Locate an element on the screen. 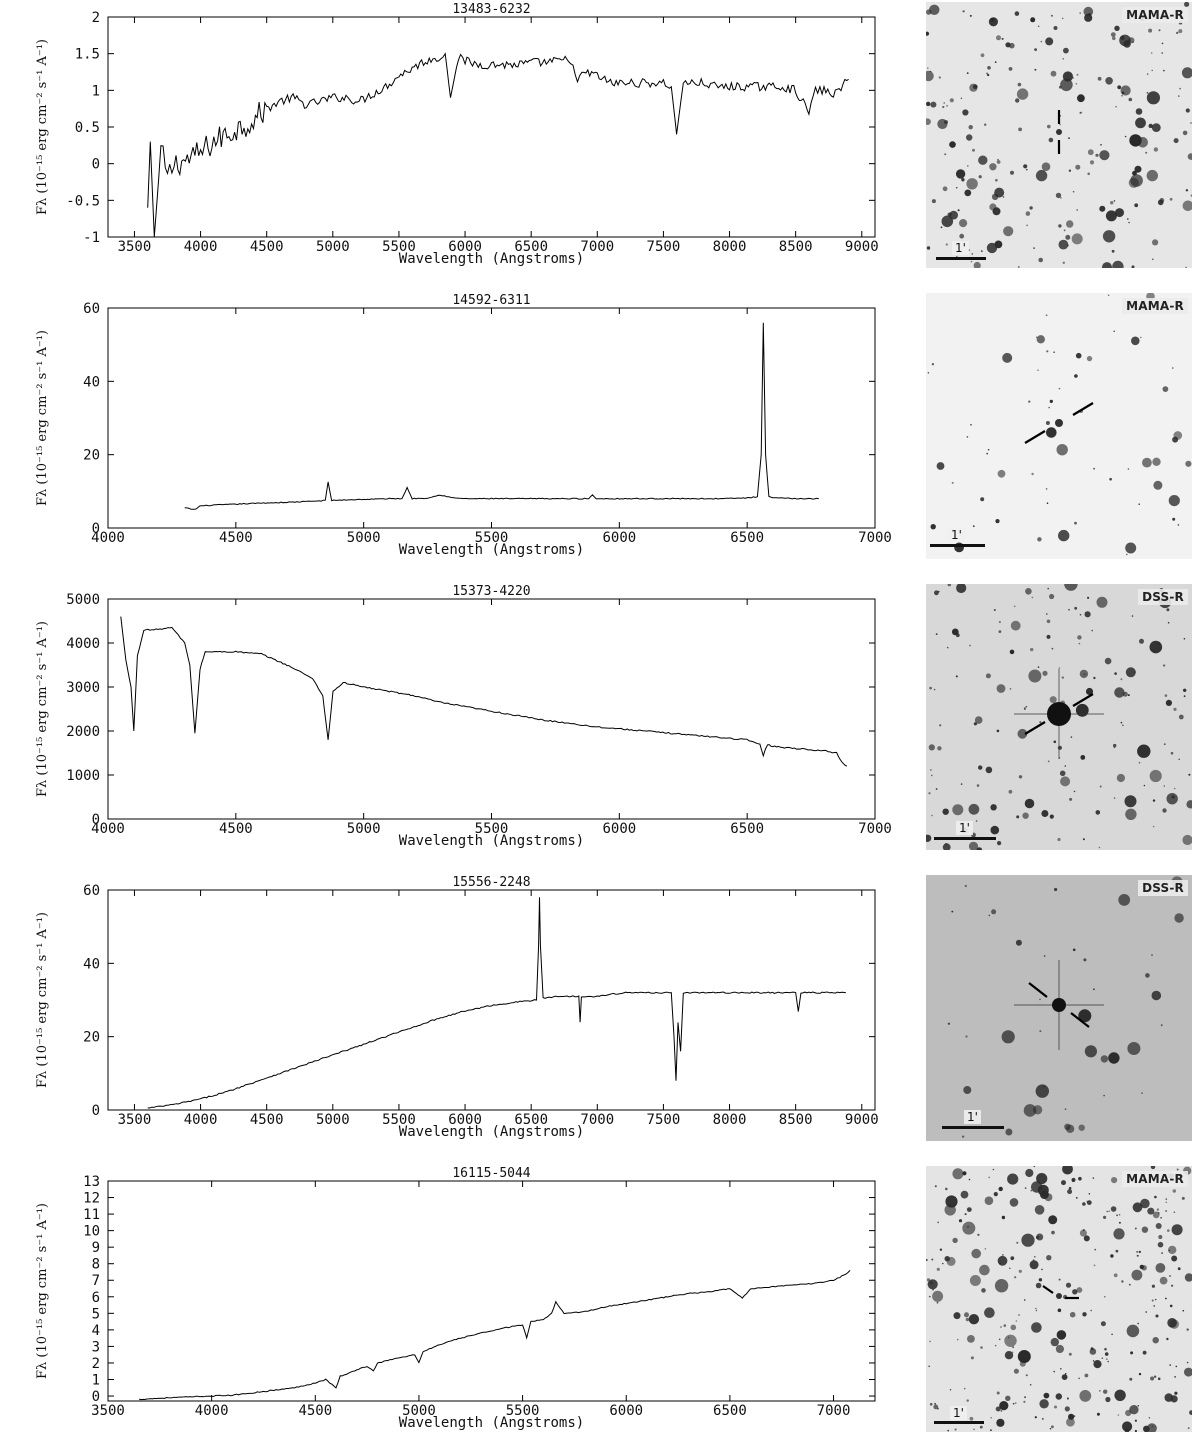 This screenshot has width=1200, height=1454. x-tick-label: 5500 is located at coordinates (492, 538).